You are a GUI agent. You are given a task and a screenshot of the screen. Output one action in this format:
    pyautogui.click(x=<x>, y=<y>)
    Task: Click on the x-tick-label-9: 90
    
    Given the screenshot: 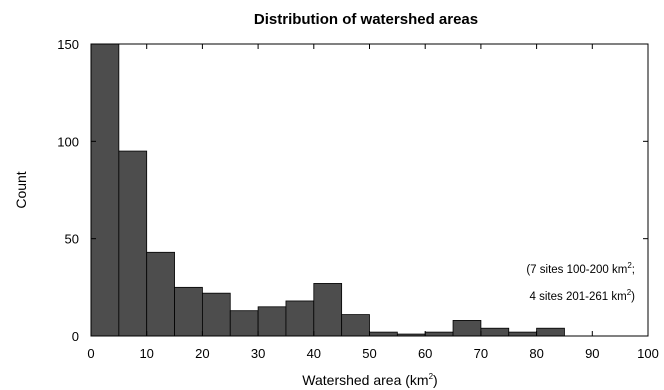 What is the action you would take?
    pyautogui.click(x=592, y=353)
    